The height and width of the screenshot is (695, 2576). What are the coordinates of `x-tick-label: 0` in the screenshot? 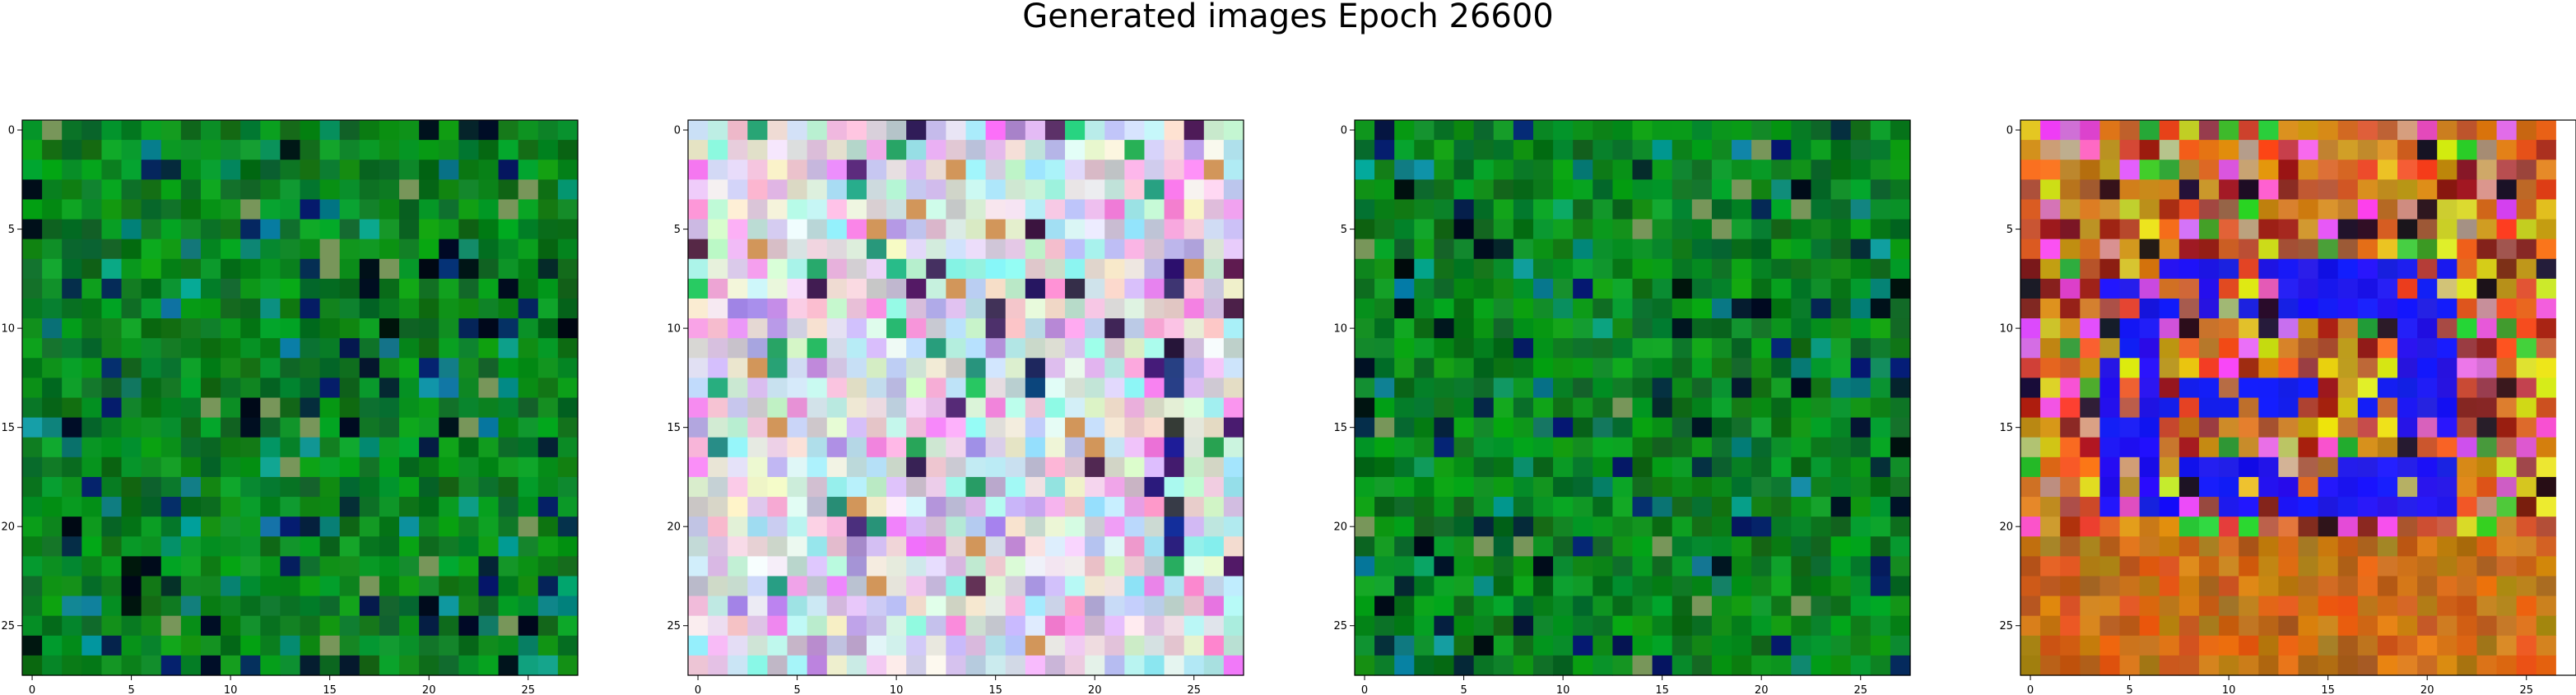 It's located at (1364, 689).